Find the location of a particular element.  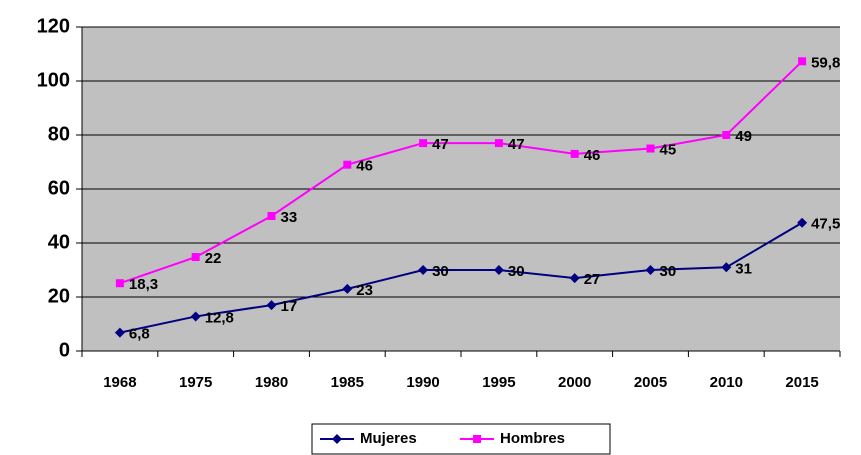

data-label: 17 is located at coordinates (289, 306).